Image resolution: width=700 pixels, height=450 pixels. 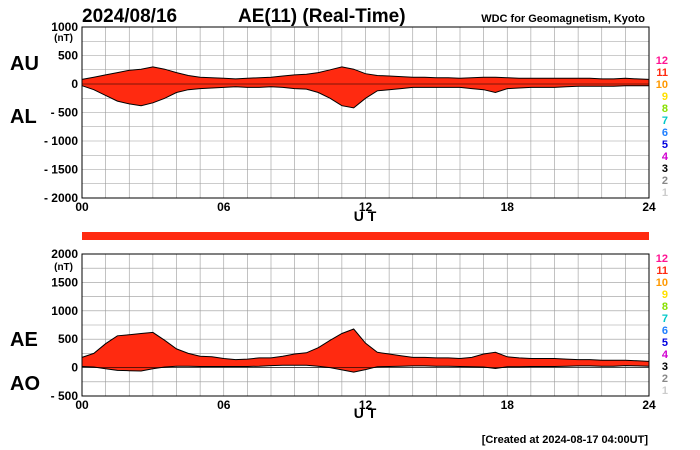 I want to click on data-source: WDC for Geomagnetism, Kyoto, so click(x=563, y=19).